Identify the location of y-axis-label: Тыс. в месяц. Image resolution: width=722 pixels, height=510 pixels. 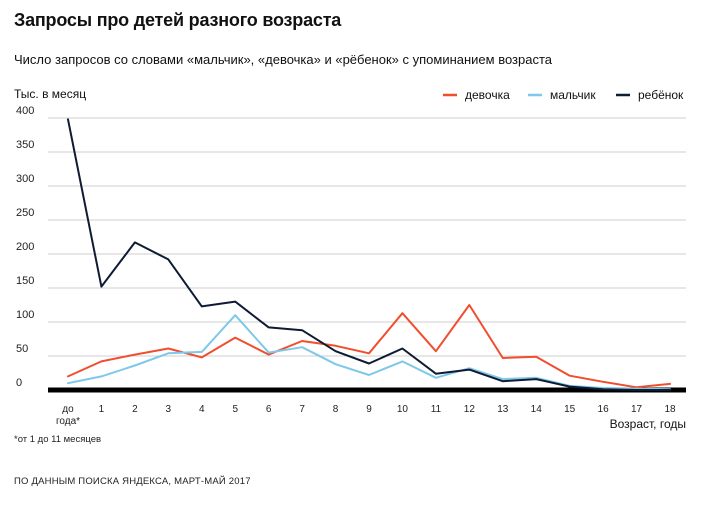
(50, 94).